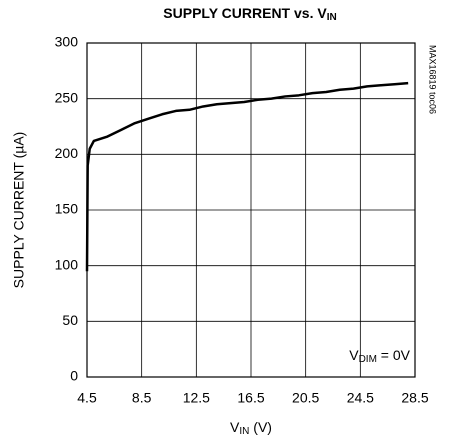 Image resolution: width=449 pixels, height=445 pixels. What do you see at coordinates (70, 320) in the screenshot?
I see `y-tick-label: 50` at bounding box center [70, 320].